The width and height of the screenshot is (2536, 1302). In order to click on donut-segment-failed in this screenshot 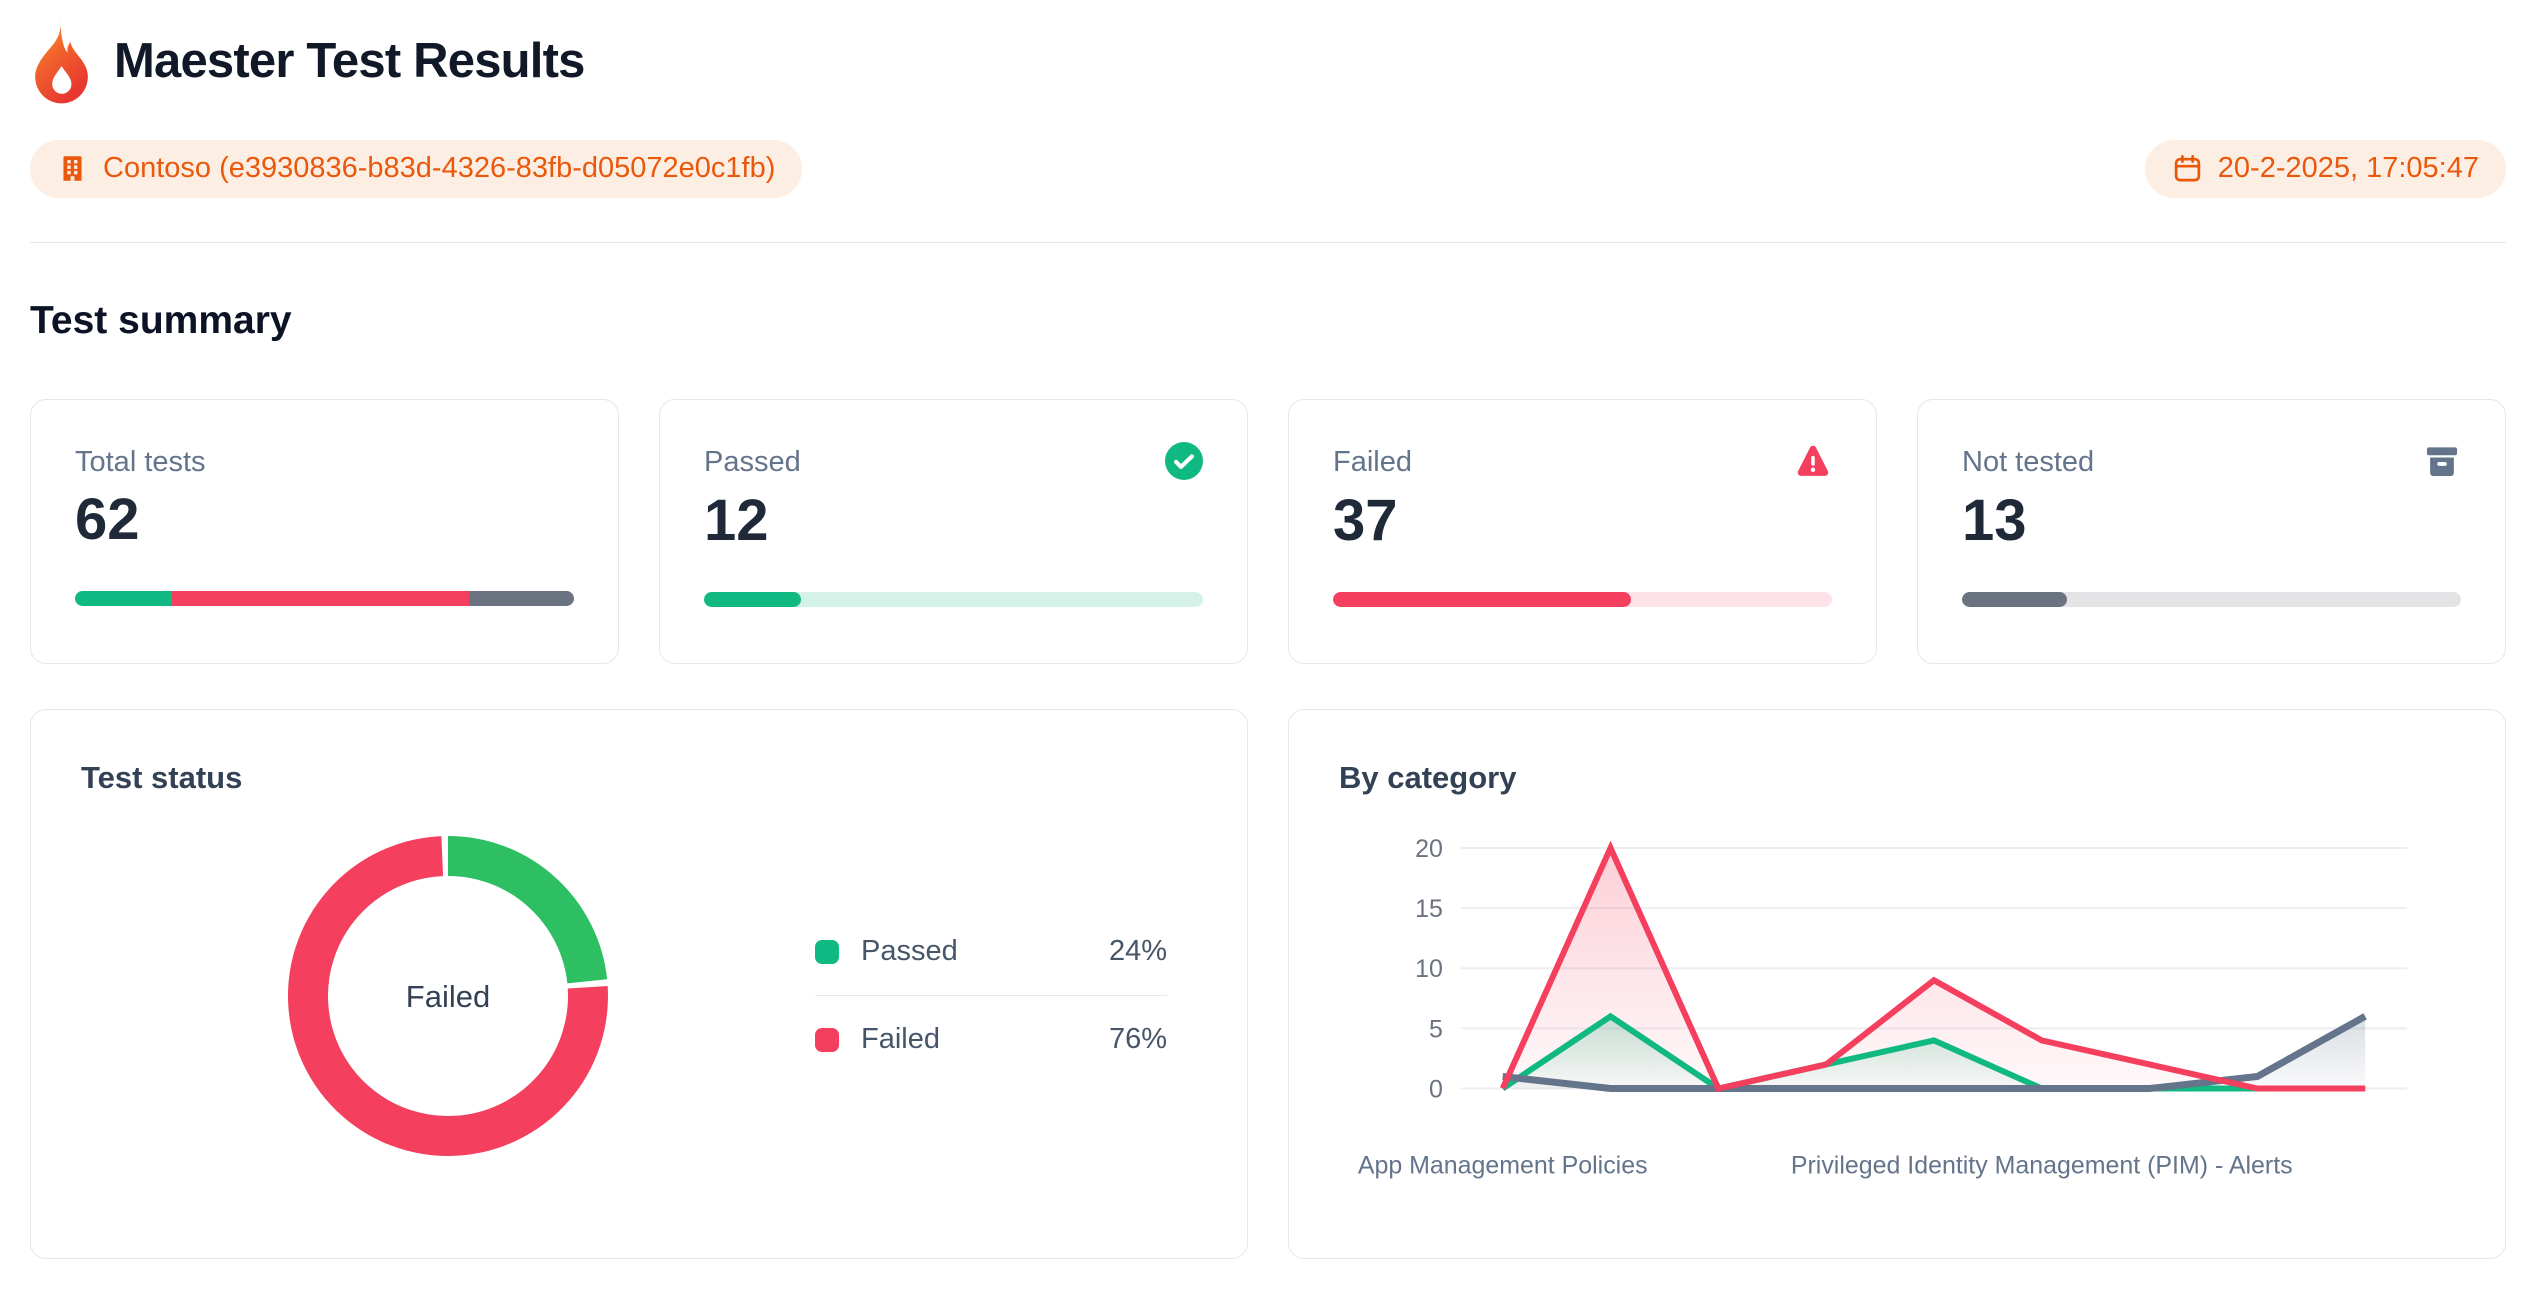, I will do `click(448, 995)`.